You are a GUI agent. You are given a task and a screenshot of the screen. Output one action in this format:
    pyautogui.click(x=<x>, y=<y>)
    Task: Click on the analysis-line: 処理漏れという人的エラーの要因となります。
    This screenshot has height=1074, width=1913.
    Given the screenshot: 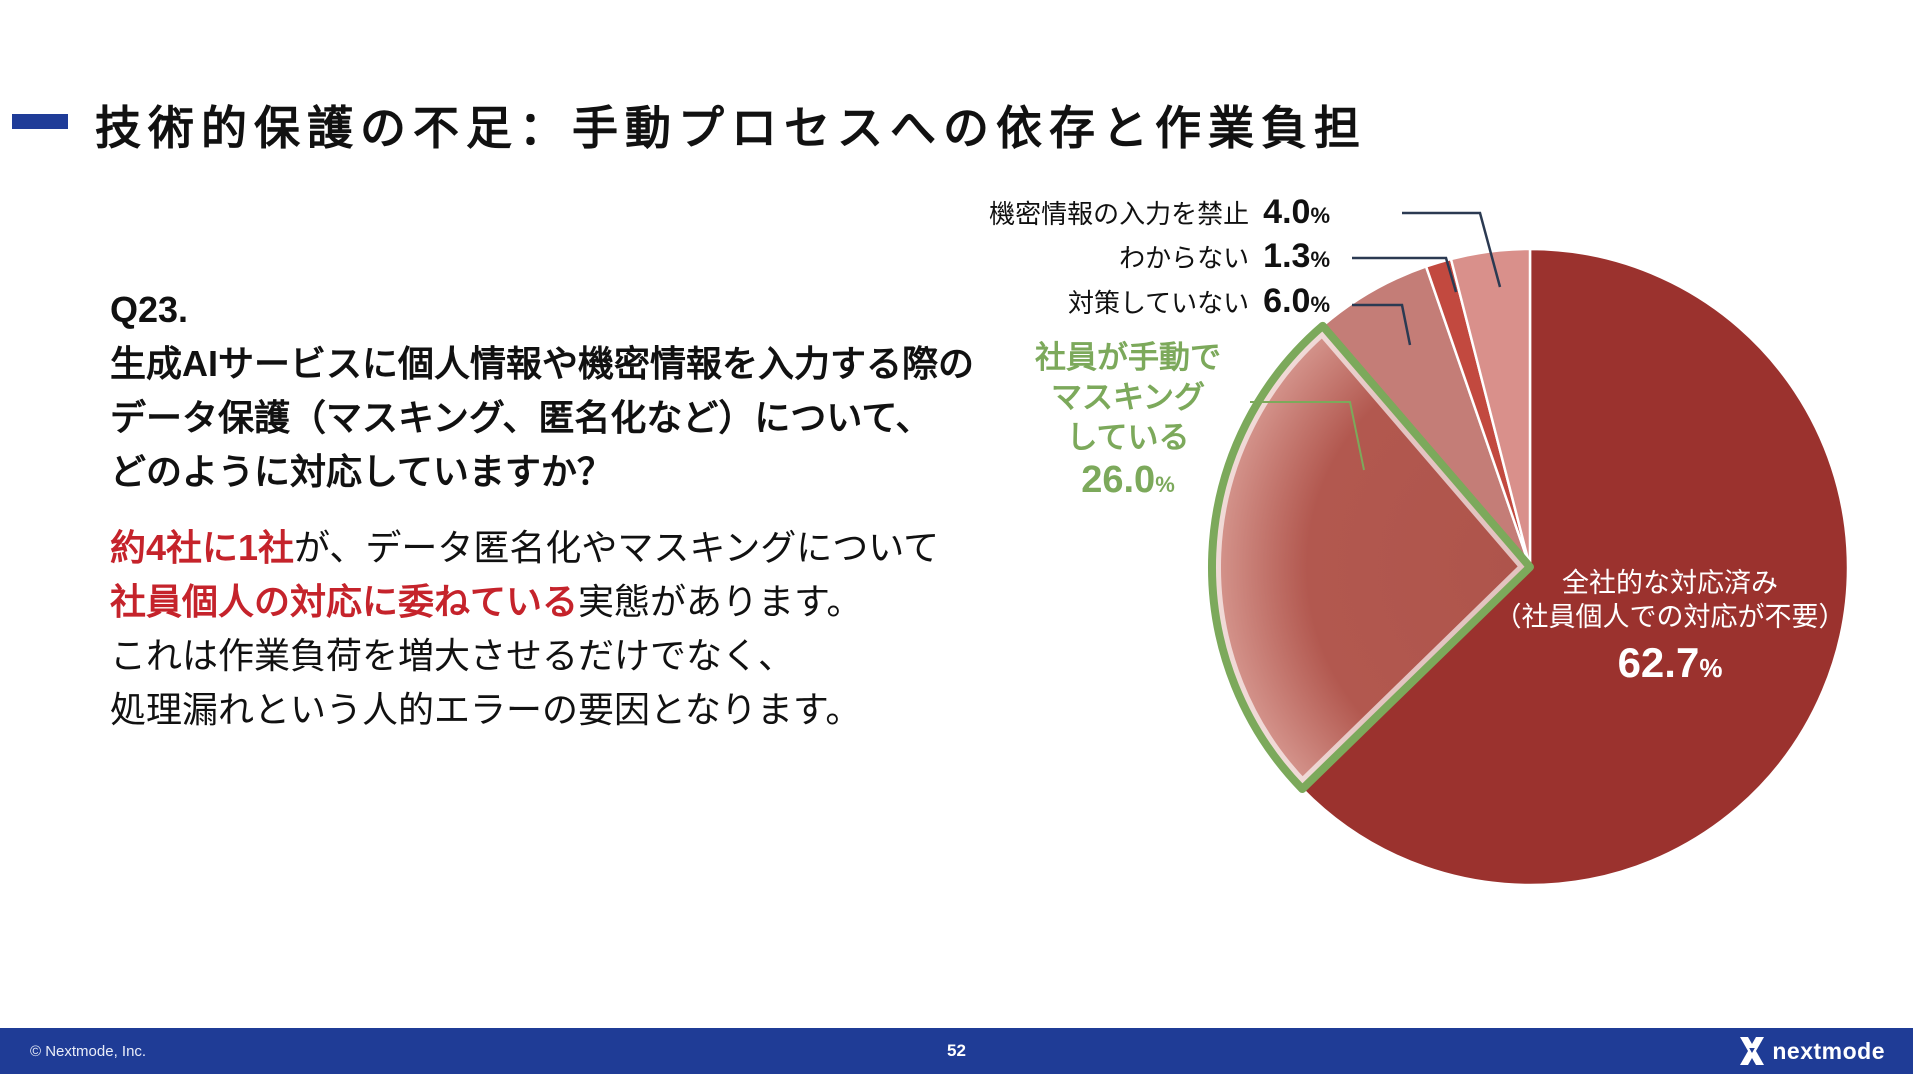 What is the action you would take?
    pyautogui.click(x=486, y=709)
    